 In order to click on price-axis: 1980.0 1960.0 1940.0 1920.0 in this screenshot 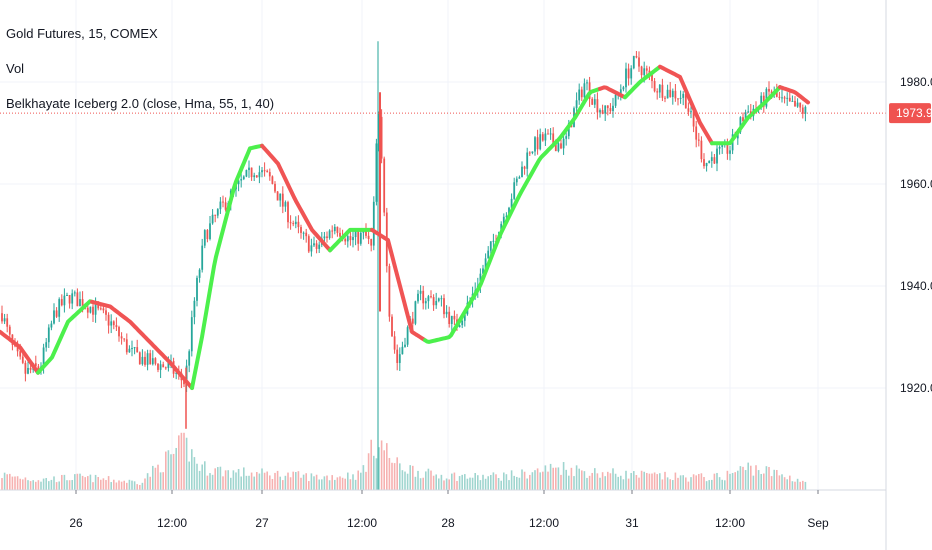, I will do `click(908, 275)`.